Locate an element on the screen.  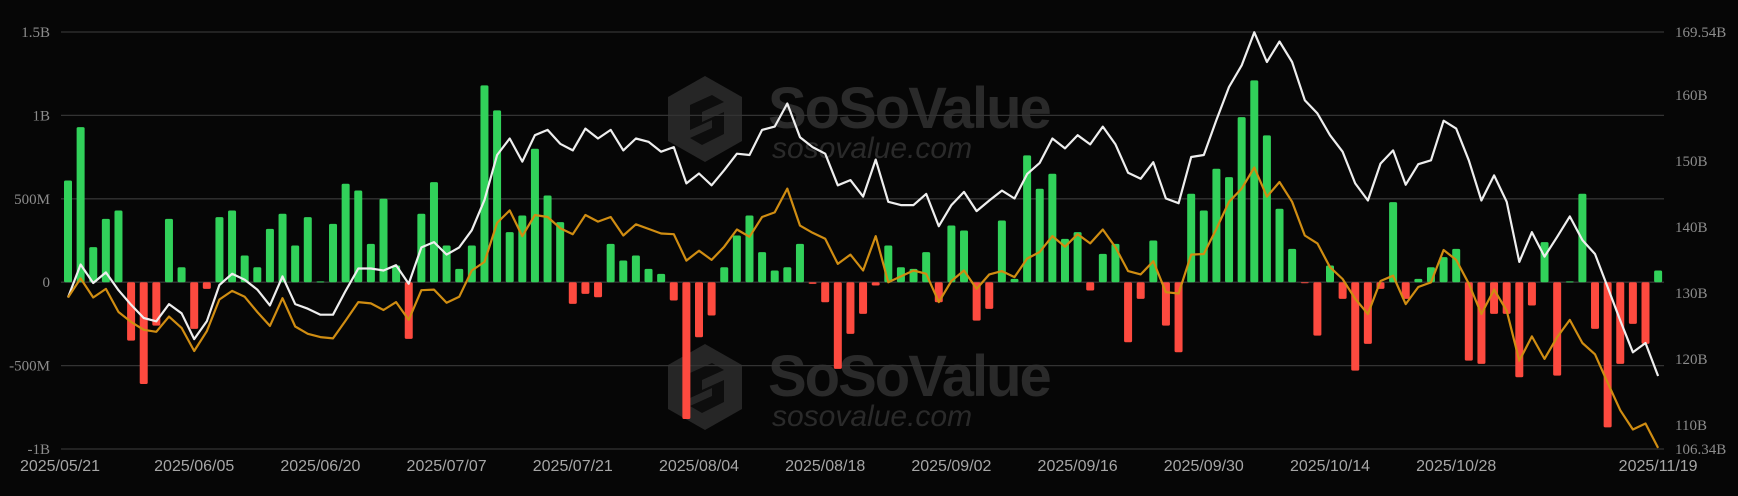
left-axis-tick-label: 1.5B is located at coordinates (35, 33).